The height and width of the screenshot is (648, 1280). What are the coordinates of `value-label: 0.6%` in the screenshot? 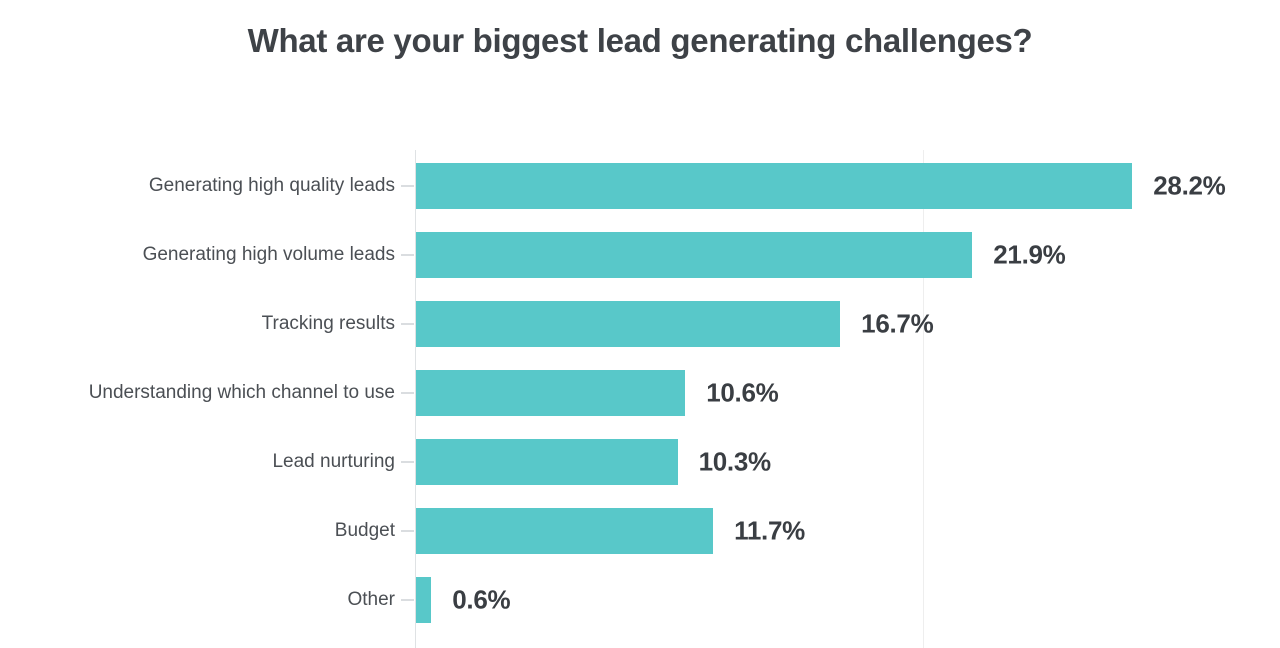 It's located at (481, 599).